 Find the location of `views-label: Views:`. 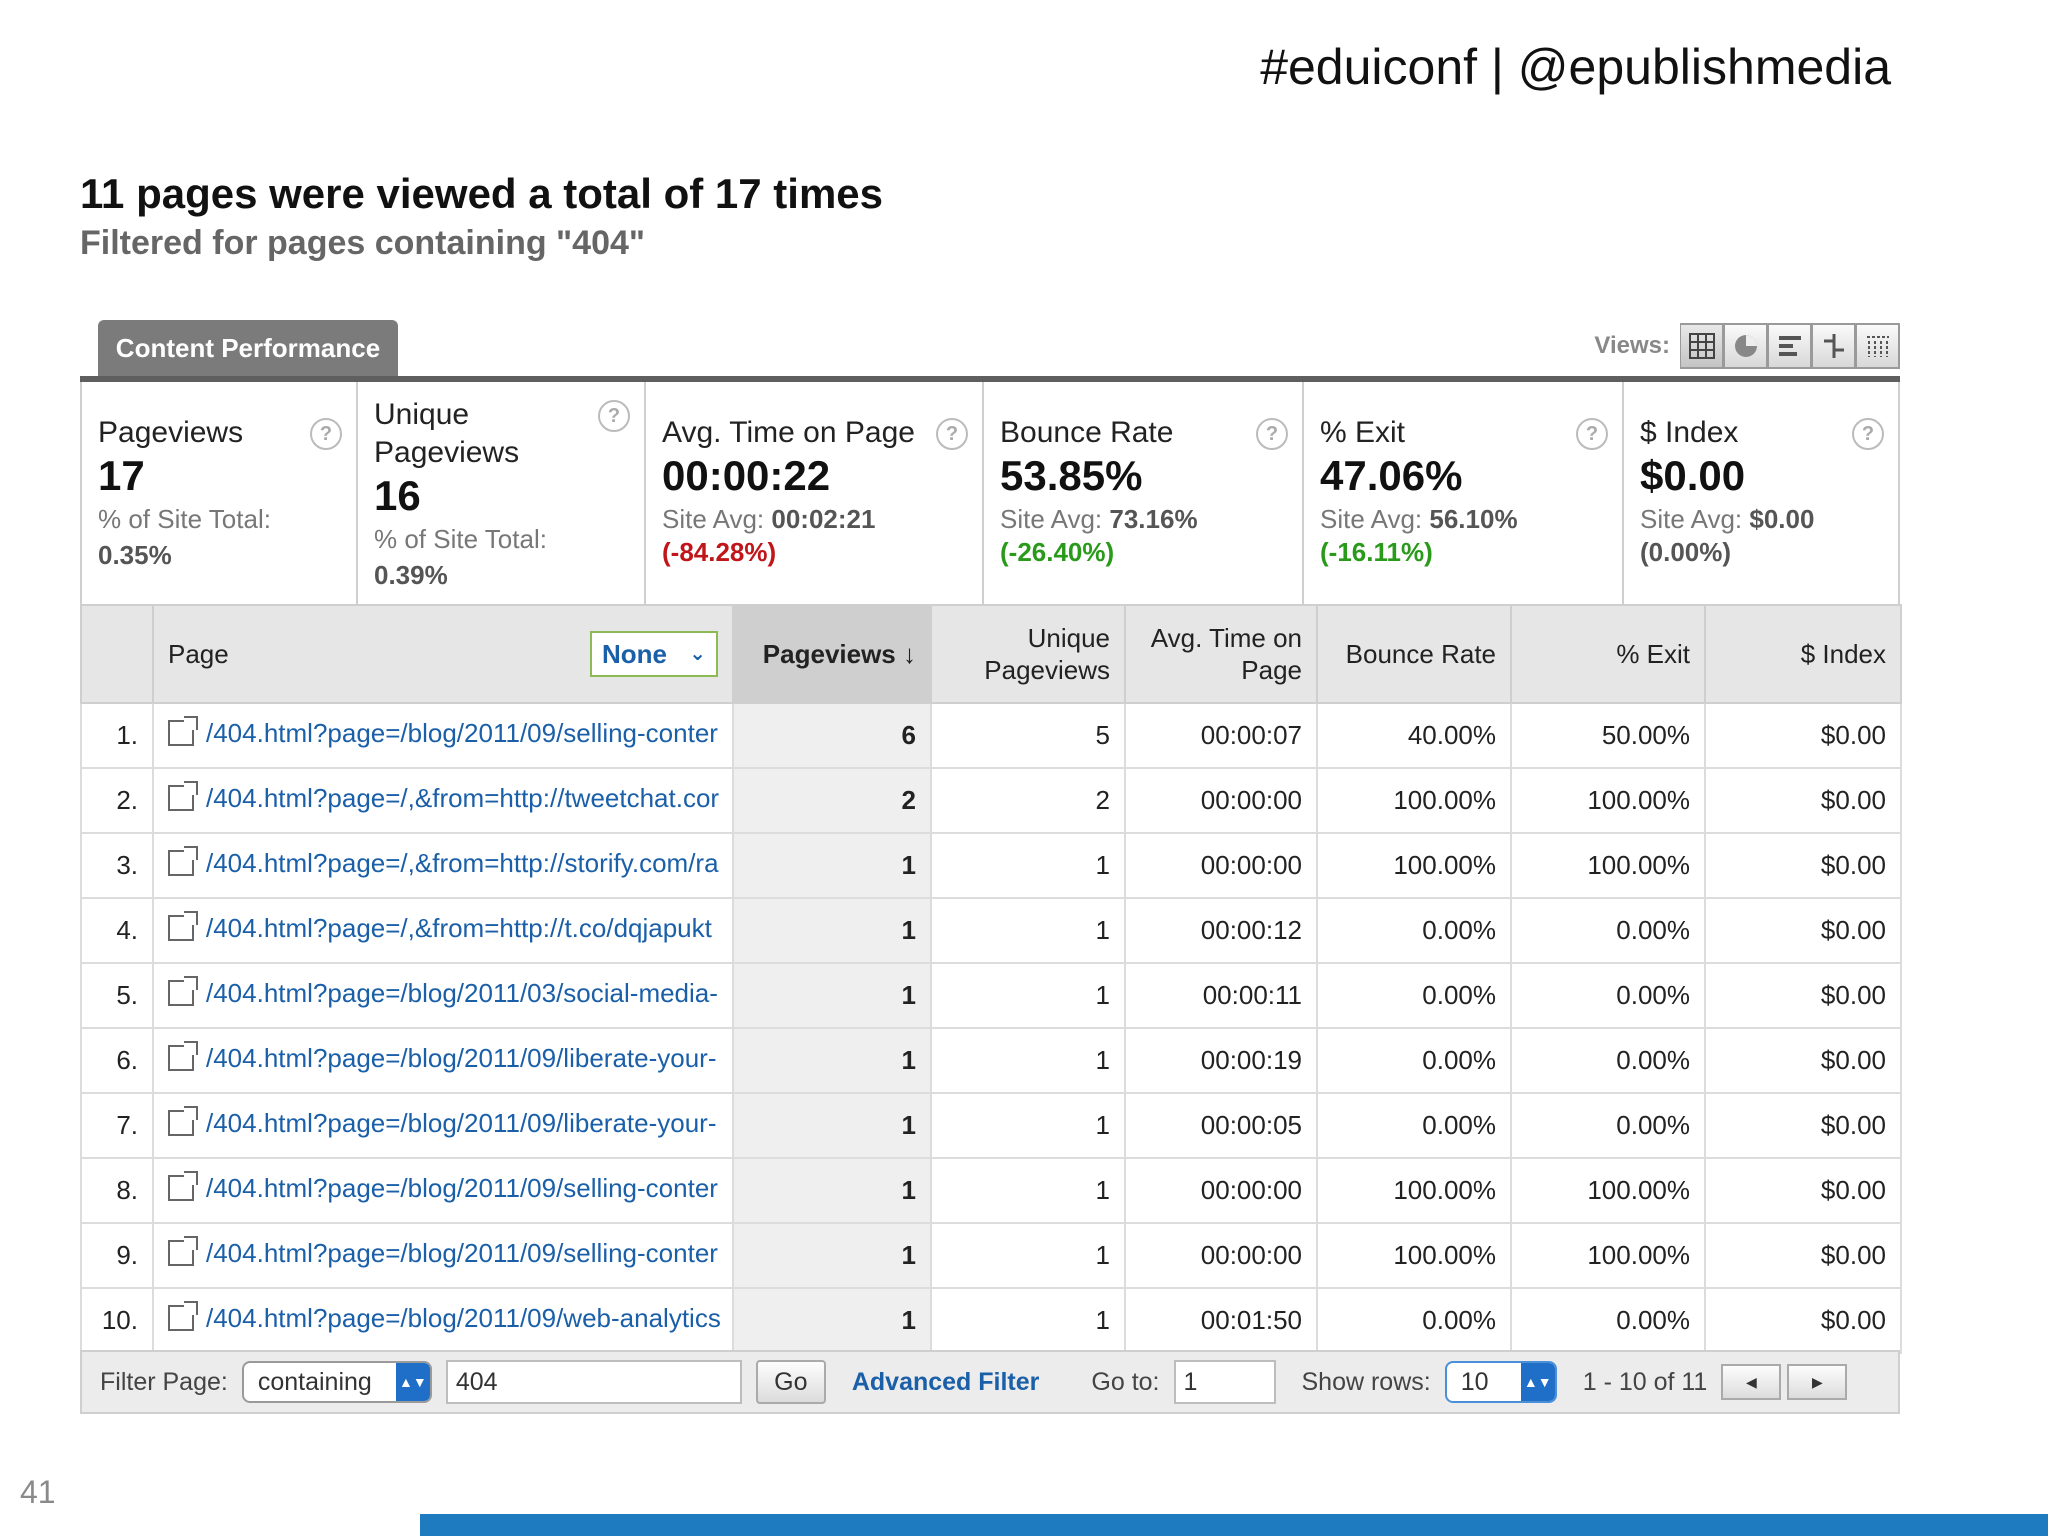

views-label: Views: is located at coordinates (1632, 345).